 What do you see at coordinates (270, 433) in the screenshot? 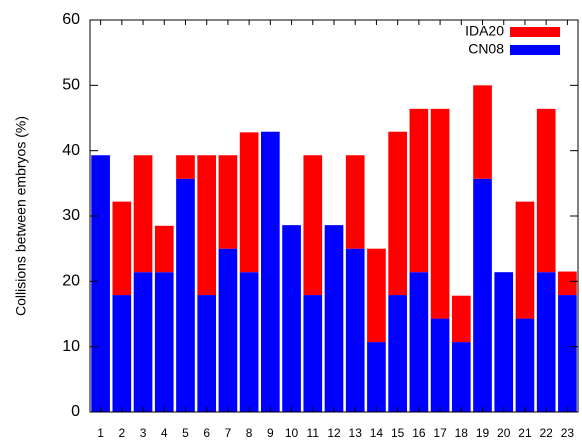
I see `x-tick-label: 9` at bounding box center [270, 433].